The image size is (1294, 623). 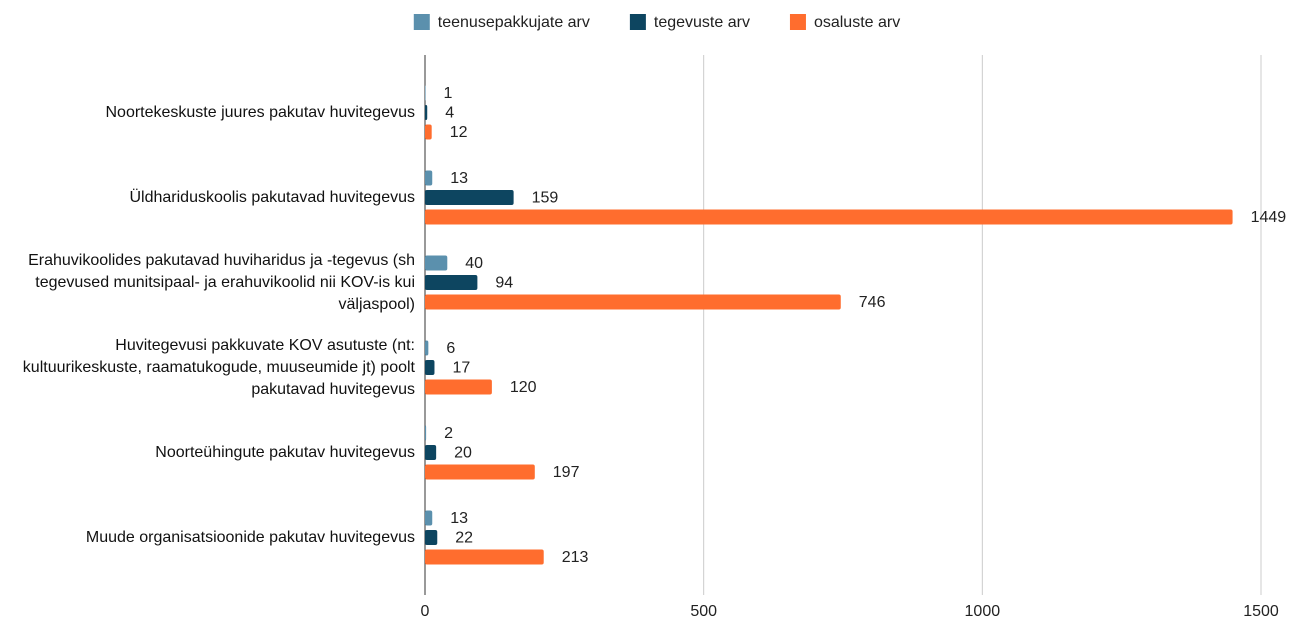 What do you see at coordinates (857, 22) in the screenshot?
I see `legend-label: osaluste arv` at bounding box center [857, 22].